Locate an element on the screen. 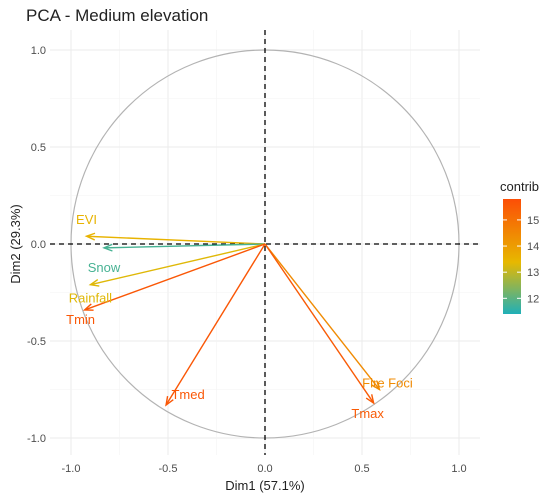 This screenshot has height=500, width=550. arrow-tmax is located at coordinates (319, 323).